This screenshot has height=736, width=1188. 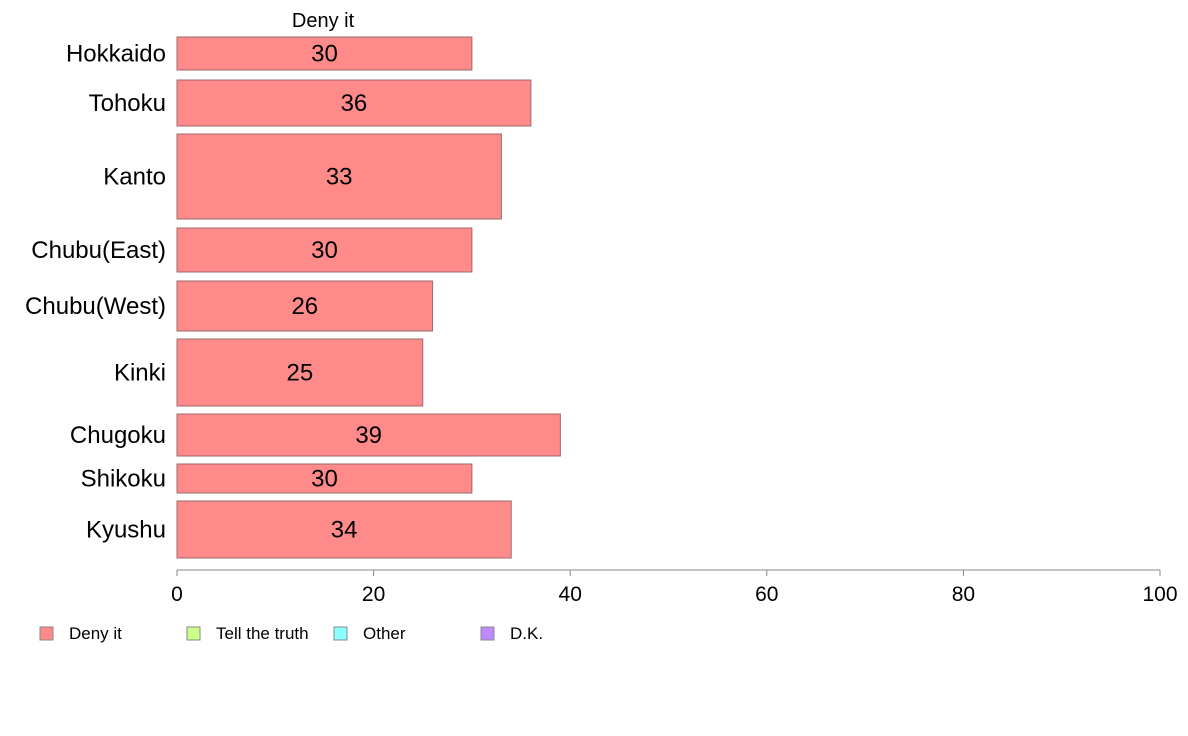 What do you see at coordinates (95, 633) in the screenshot?
I see `legend-label: Deny it` at bounding box center [95, 633].